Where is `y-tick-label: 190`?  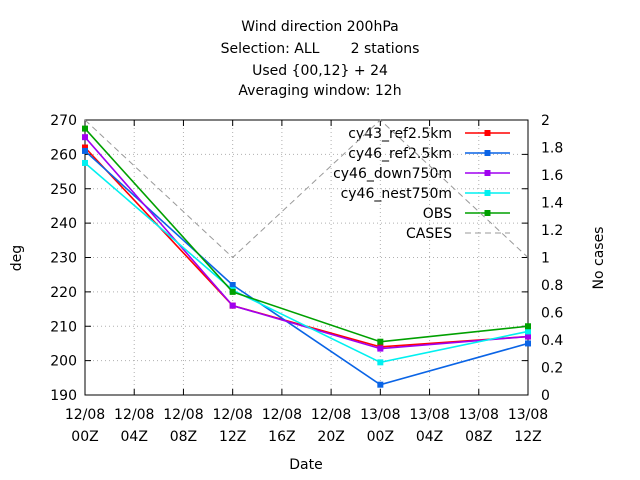
y-tick-label: 190 is located at coordinates (63, 396).